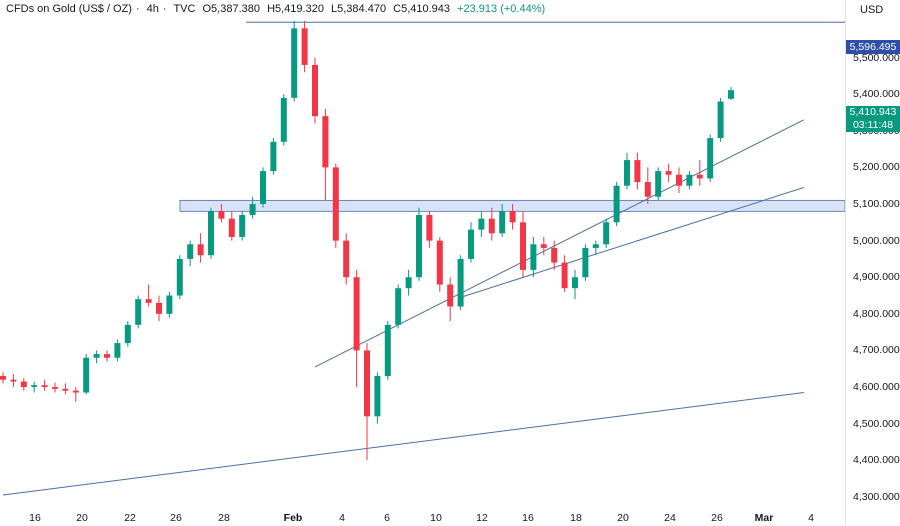 The width and height of the screenshot is (900, 526). Describe the element at coordinates (576, 518) in the screenshot. I see `x-tick-label: 18` at that location.